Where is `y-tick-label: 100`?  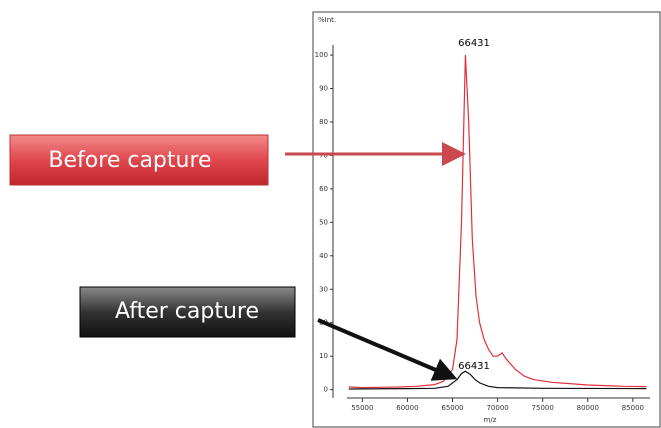 y-tick-label: 100 is located at coordinates (321, 55).